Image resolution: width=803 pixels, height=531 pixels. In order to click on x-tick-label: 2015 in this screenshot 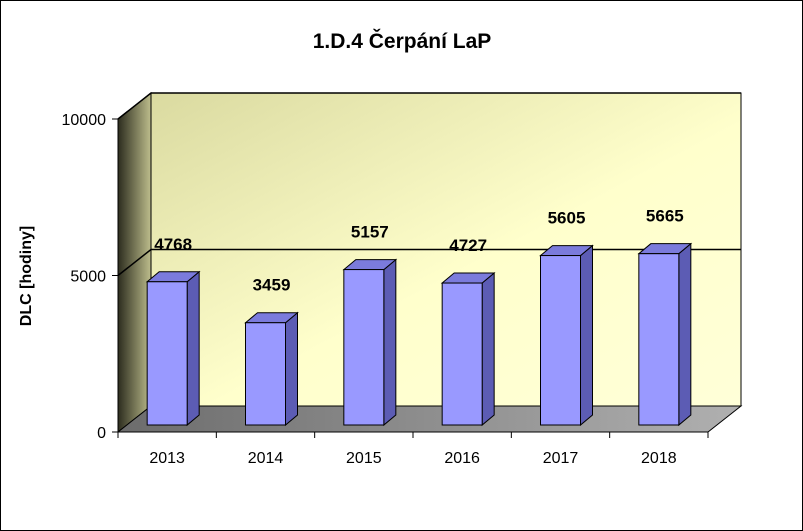, I will do `click(364, 458)`.